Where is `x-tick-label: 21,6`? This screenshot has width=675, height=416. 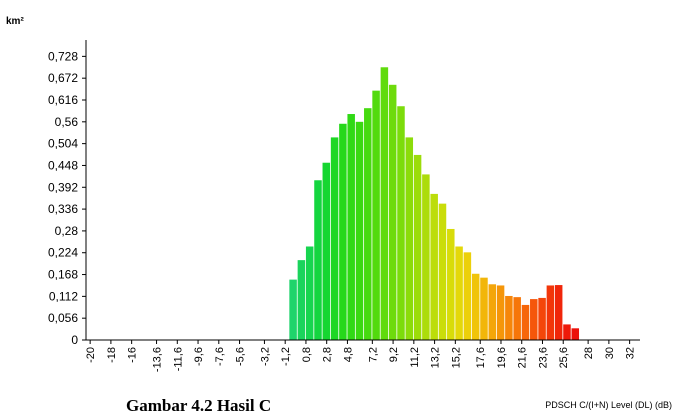 x-tick-label: 21,6 is located at coordinates (523, 357).